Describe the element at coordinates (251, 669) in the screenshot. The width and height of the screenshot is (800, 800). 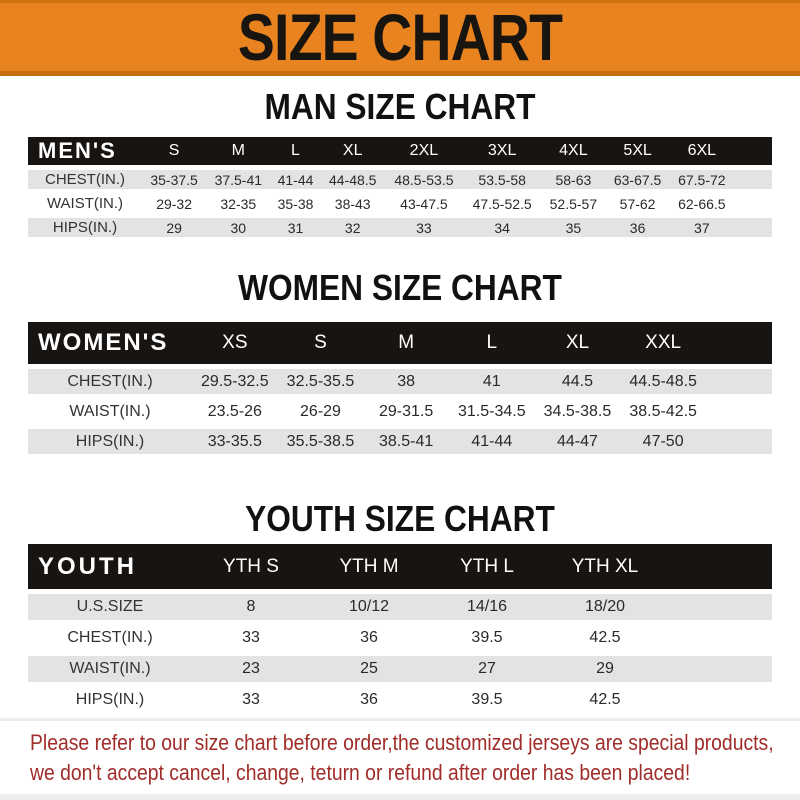
I see `size-value: 23` at that location.